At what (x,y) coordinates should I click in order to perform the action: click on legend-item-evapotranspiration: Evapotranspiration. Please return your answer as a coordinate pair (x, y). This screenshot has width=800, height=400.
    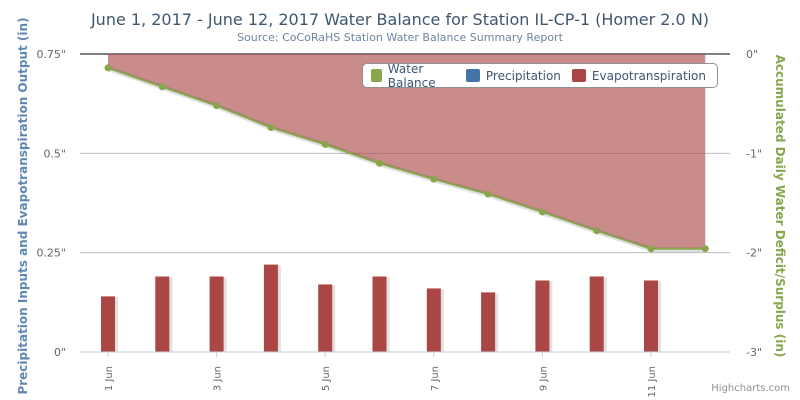
    Looking at the image, I should click on (638, 75).